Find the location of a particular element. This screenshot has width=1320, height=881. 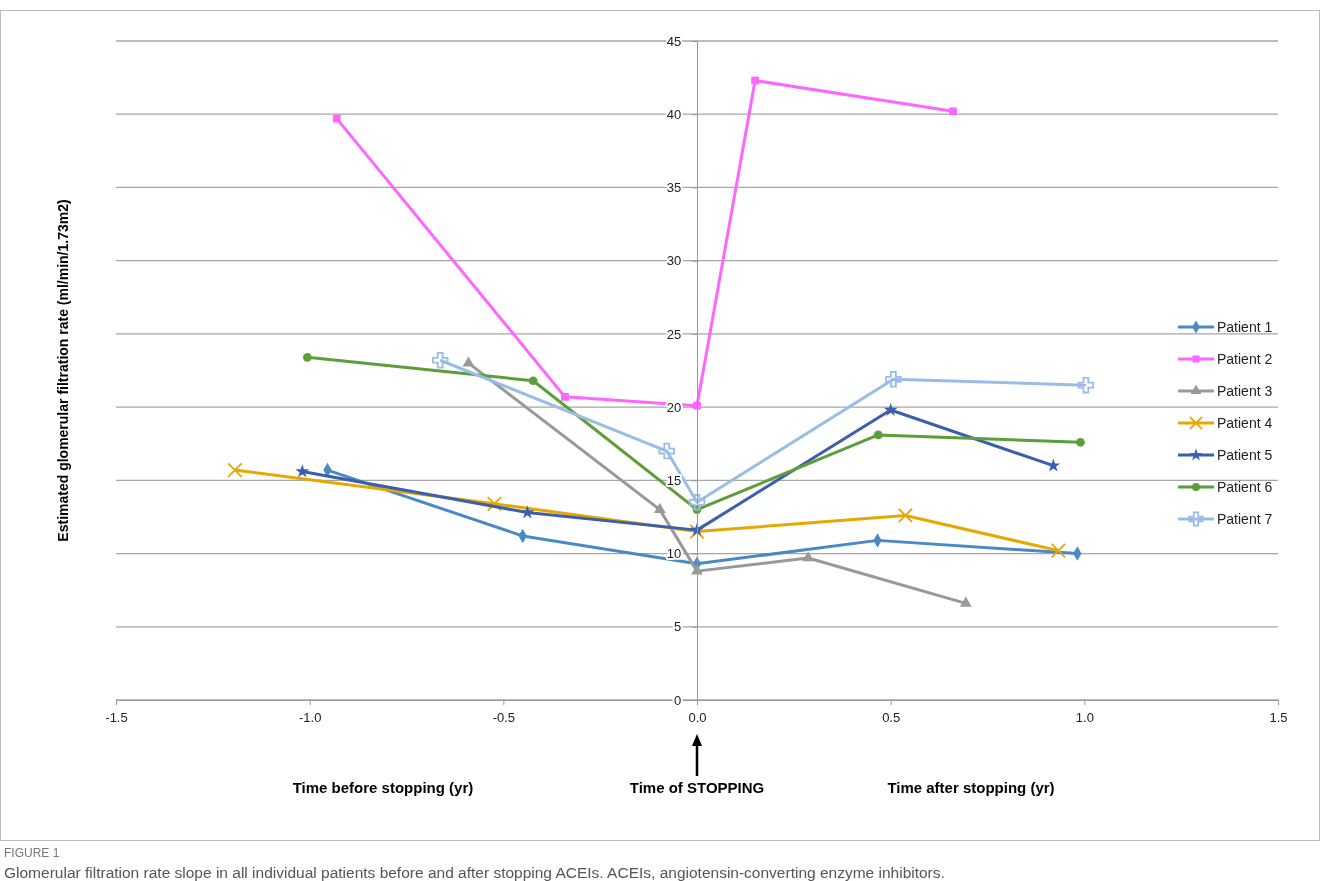

text: Time of STOPPING is located at coordinates (697, 787).